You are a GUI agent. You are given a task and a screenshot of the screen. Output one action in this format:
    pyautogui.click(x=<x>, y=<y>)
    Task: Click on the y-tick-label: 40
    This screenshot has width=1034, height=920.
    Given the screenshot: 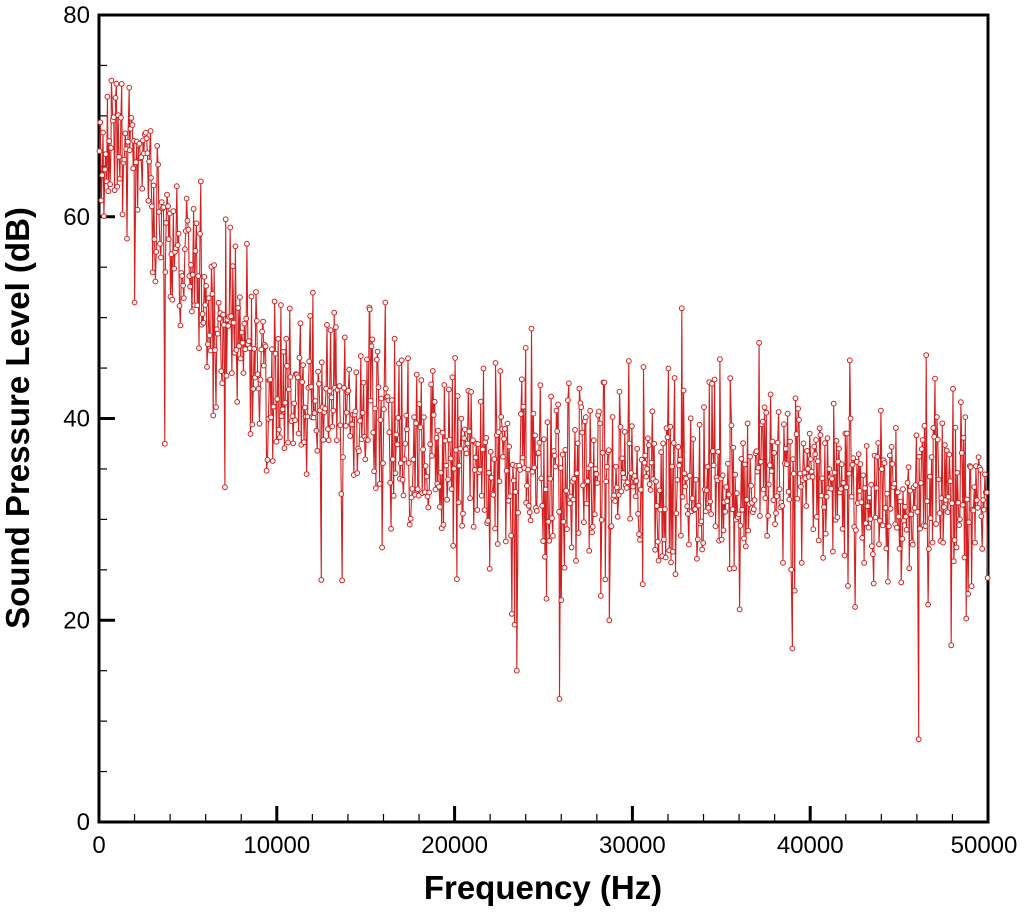 What is the action you would take?
    pyautogui.click(x=76, y=419)
    